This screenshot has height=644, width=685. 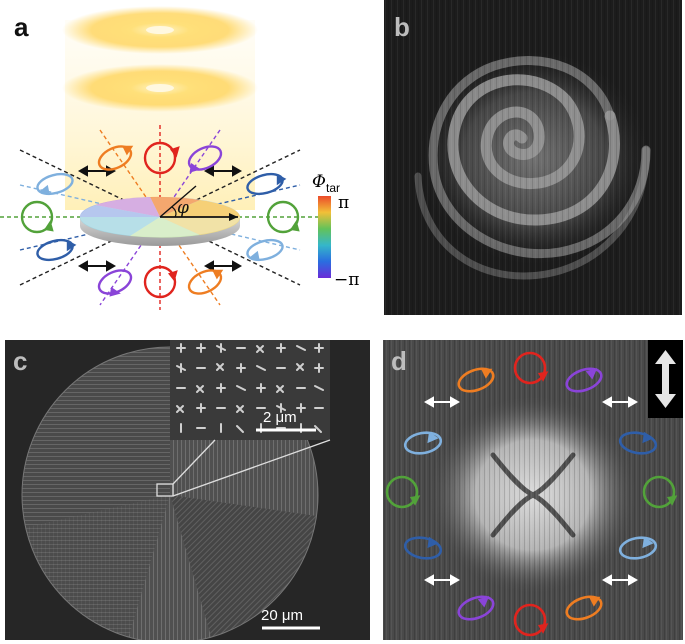 What do you see at coordinates (20, 361) in the screenshot?
I see `panel-label-c: c` at bounding box center [20, 361].